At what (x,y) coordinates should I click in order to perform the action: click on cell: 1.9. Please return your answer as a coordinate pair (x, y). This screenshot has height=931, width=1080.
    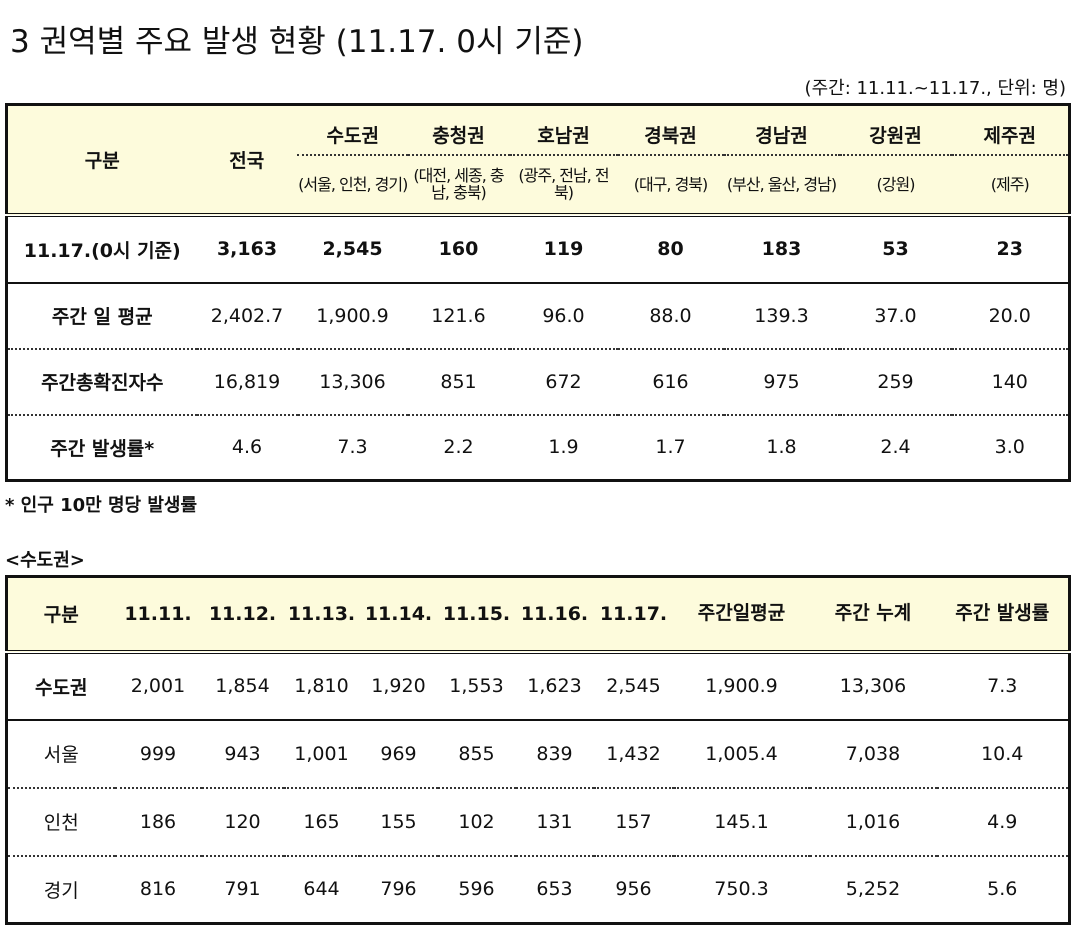
    Looking at the image, I should click on (563, 447).